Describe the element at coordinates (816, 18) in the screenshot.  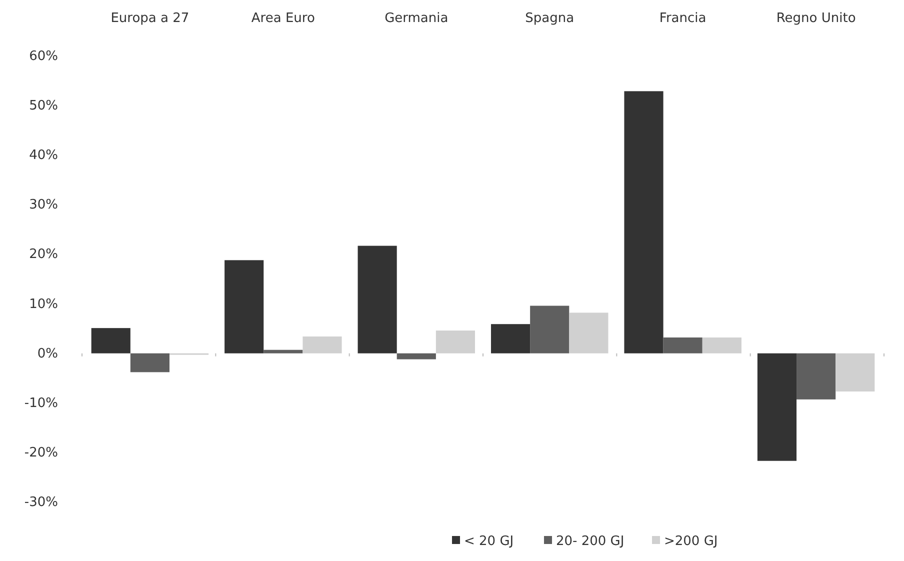
I see `x-tick-label: Regno Unito` at that location.